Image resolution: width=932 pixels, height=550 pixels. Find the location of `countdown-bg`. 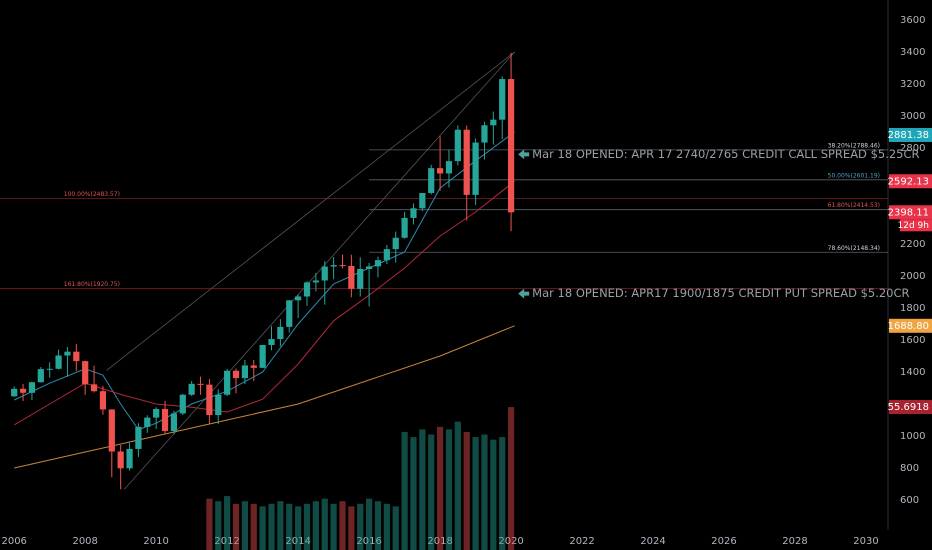

countdown-bg is located at coordinates (916, 225).